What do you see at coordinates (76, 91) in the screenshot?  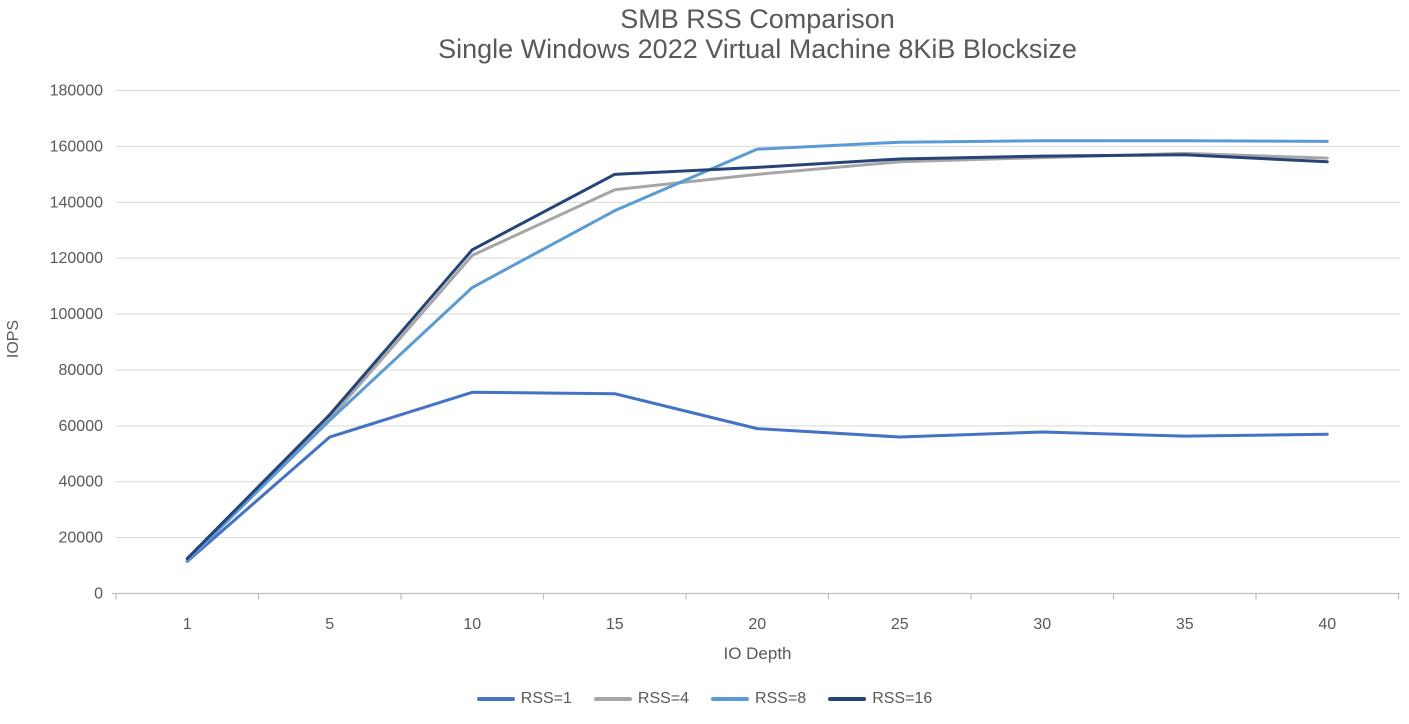 I see `y-tick-label: 180000` at bounding box center [76, 91].